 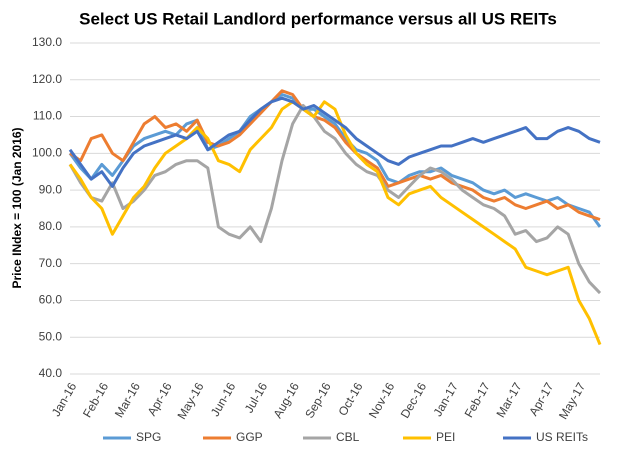 What do you see at coordinates (47, 79) in the screenshot?
I see `y-tick-label: 120.0` at bounding box center [47, 79].